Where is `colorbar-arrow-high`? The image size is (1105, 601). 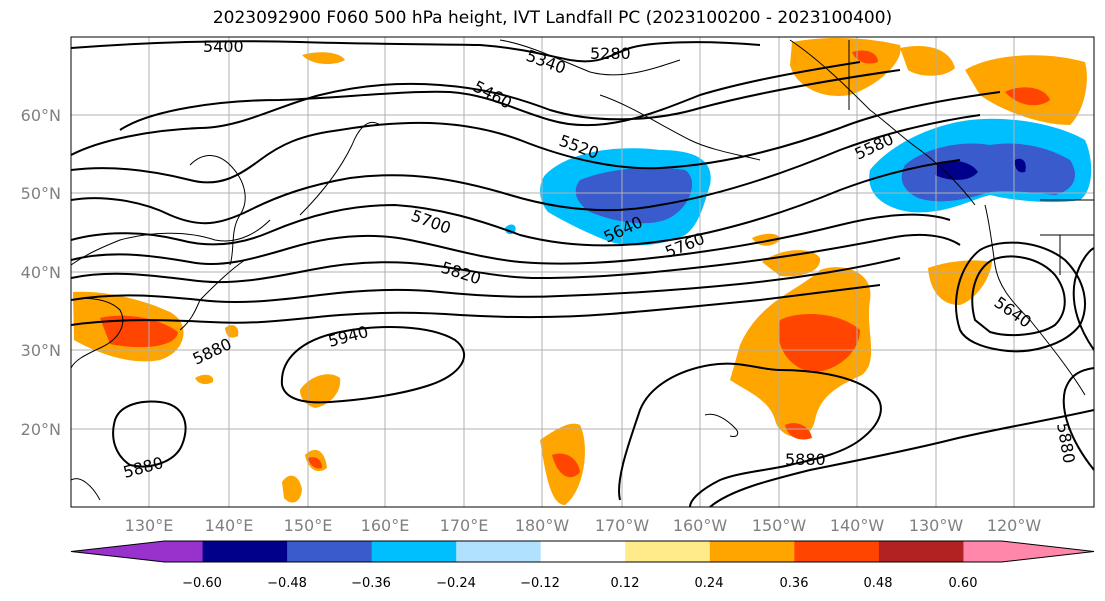
colorbar-arrow-high is located at coordinates (1047, 551).